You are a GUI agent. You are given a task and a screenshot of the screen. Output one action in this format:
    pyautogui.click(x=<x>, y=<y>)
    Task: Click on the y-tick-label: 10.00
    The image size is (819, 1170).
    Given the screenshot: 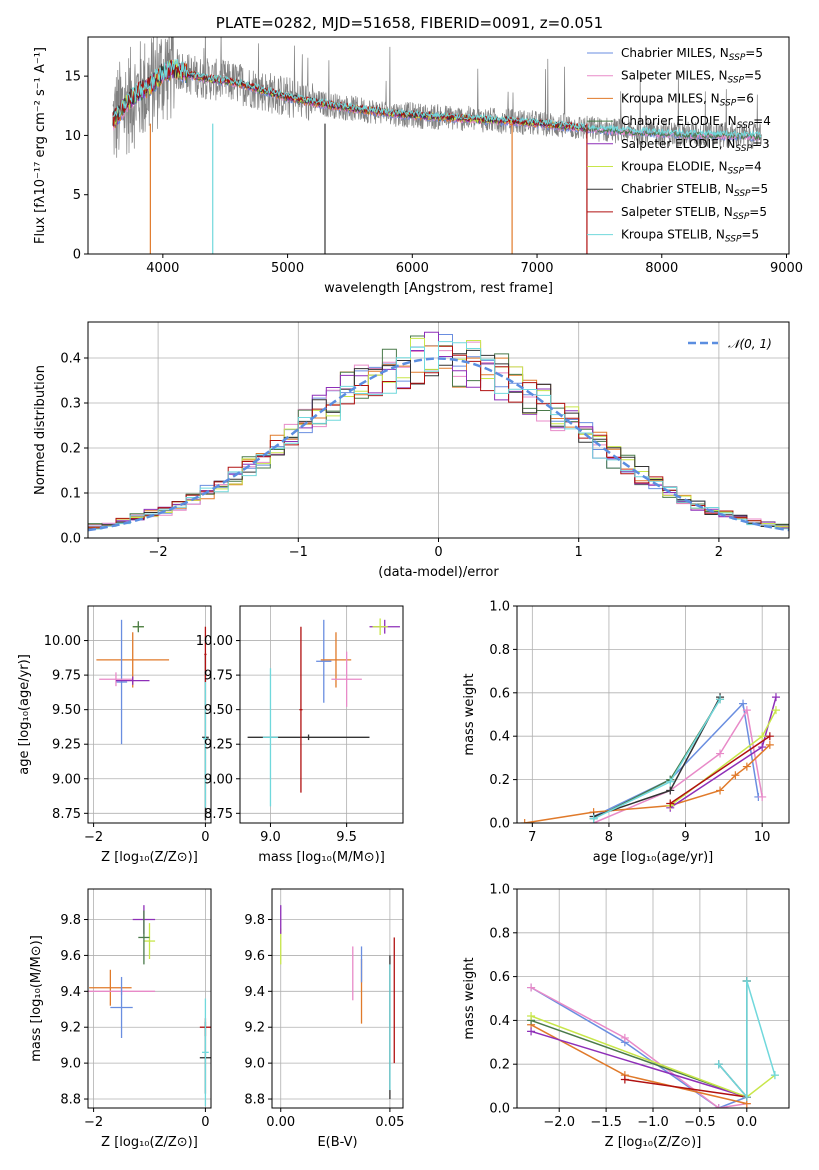 What is the action you would take?
    pyautogui.click(x=62, y=641)
    